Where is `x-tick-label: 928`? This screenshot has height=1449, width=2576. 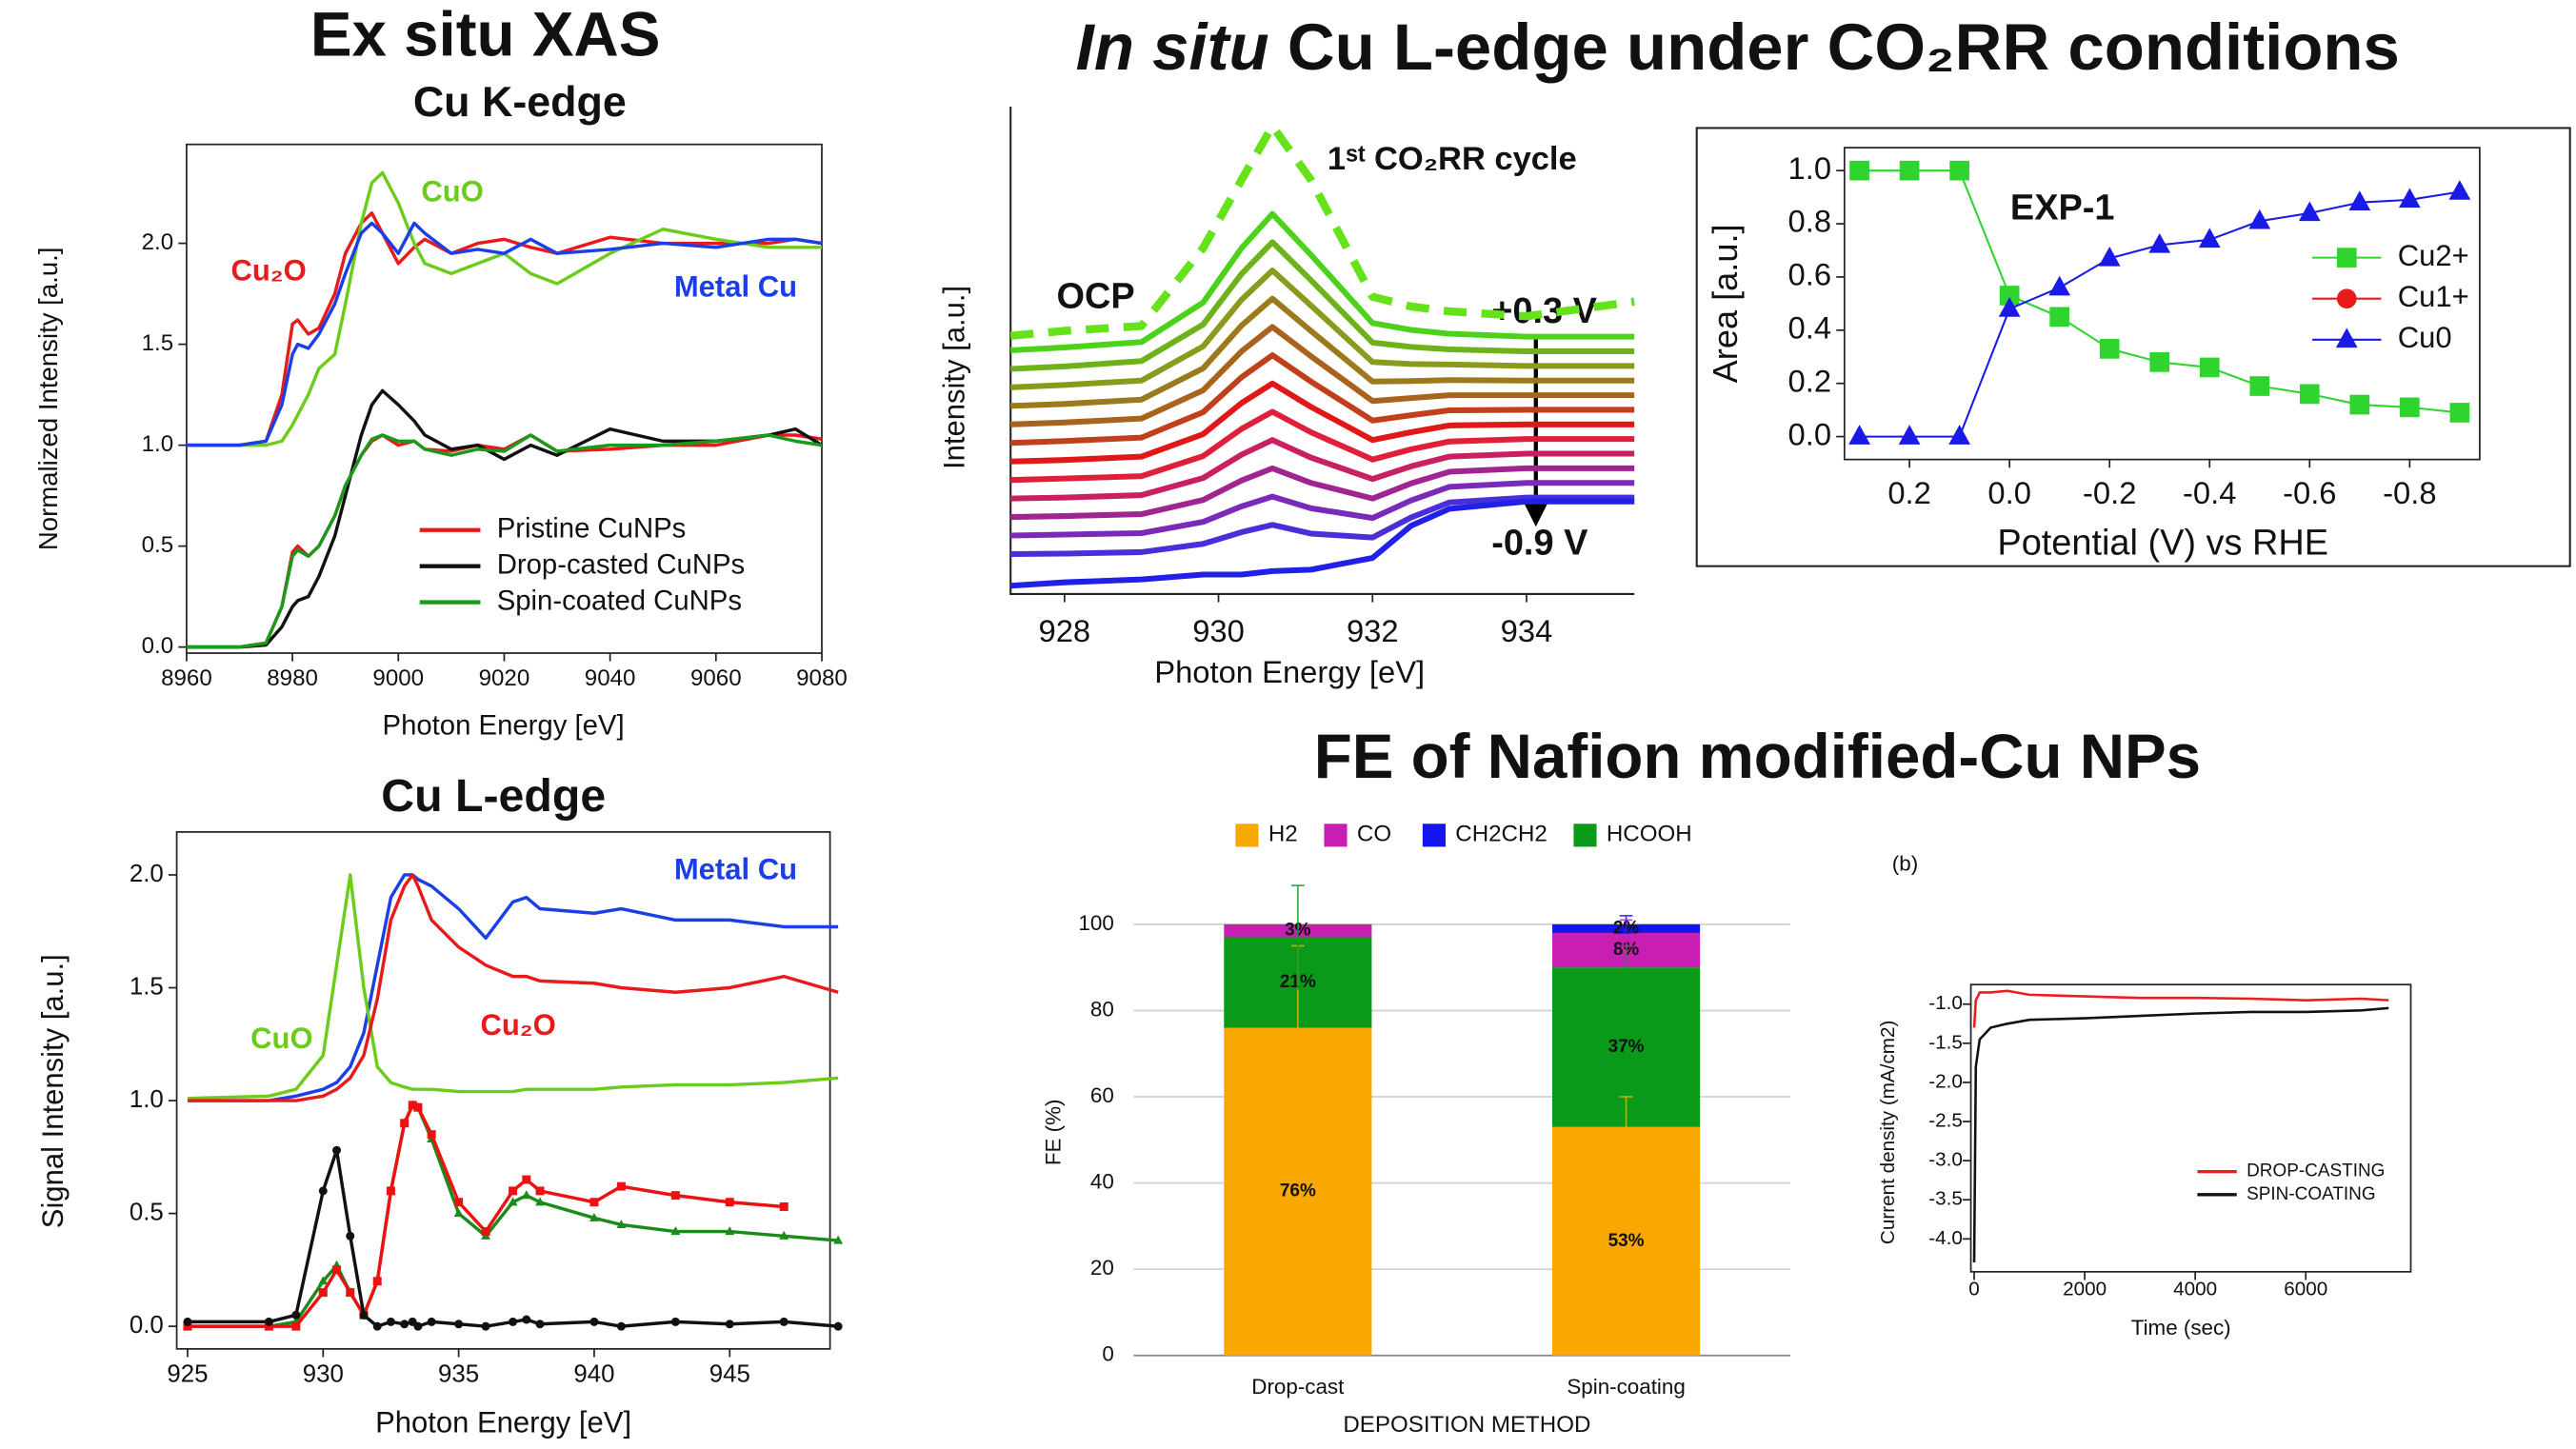 x-tick-label: 928 is located at coordinates (1064, 630).